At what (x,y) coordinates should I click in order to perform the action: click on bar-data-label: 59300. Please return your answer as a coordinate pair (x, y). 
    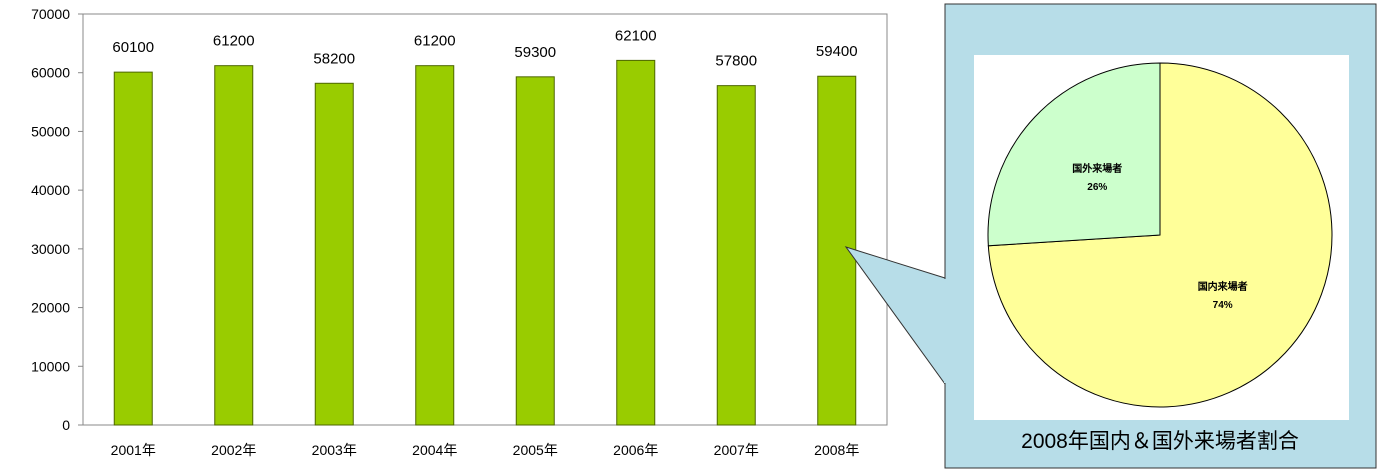
    Looking at the image, I should click on (535, 52).